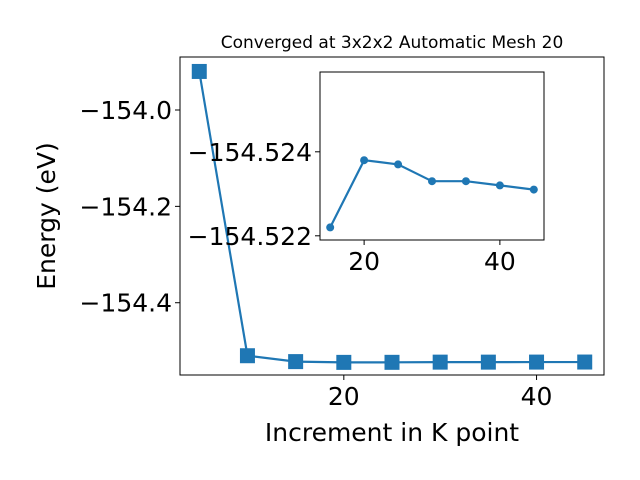  Describe the element at coordinates (250, 236) in the screenshot. I see `inset-y-tick-label: −154.522` at that location.